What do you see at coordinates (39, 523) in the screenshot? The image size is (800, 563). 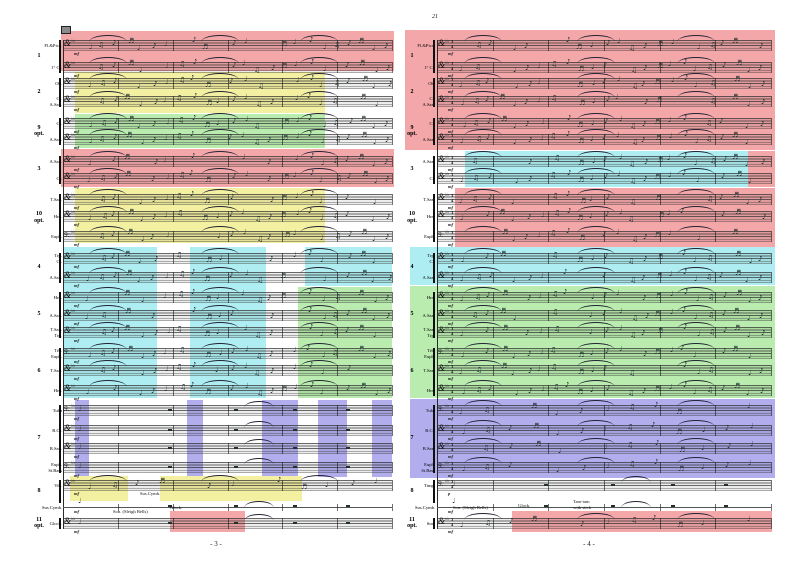 I see `group-number: 11 opt.` at bounding box center [39, 523].